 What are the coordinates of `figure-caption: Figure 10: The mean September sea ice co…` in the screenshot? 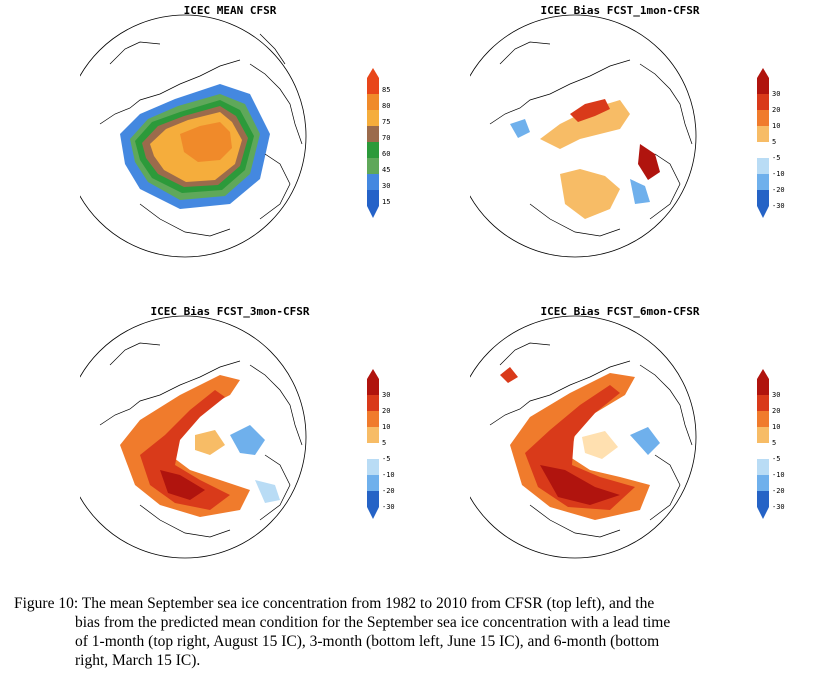 It's located at (416, 632).